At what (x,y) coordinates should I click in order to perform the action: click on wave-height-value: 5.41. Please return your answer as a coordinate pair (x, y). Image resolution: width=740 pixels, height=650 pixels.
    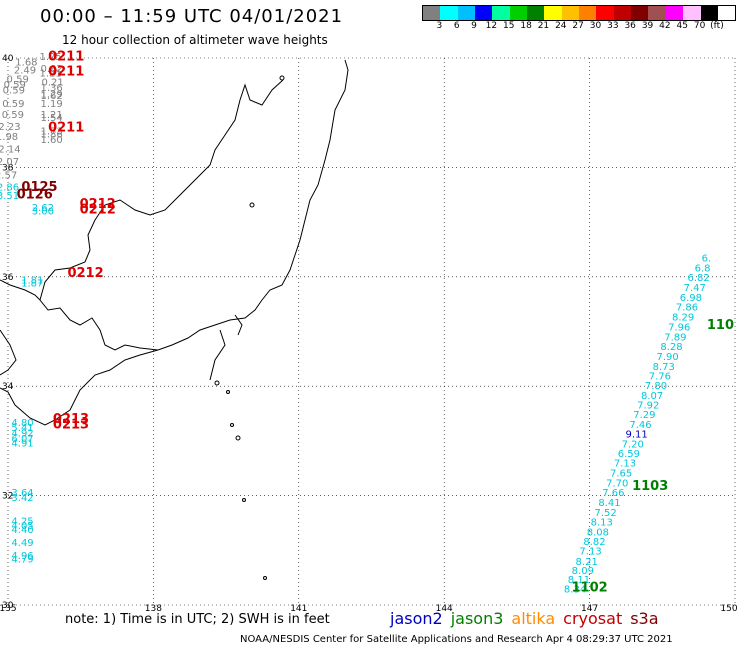
    Looking at the image, I should click on (22, 428).